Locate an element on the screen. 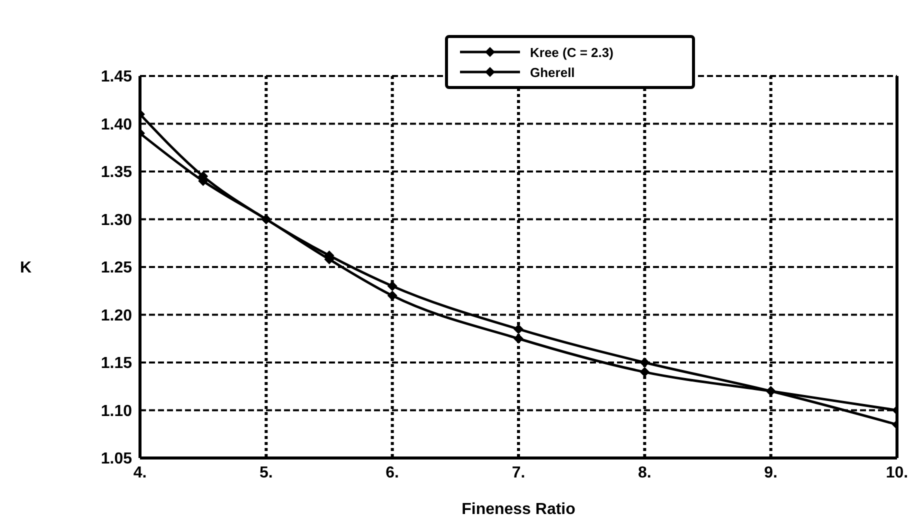 The image size is (920, 528). y-tick-label: 1.05 is located at coordinates (116, 459).